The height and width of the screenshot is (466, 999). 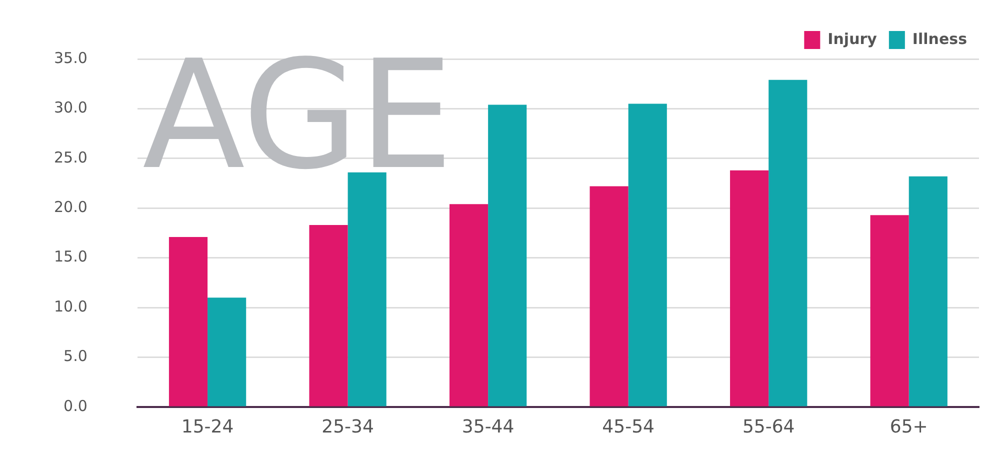 I want to click on chart-title: AGE, so click(x=298, y=116).